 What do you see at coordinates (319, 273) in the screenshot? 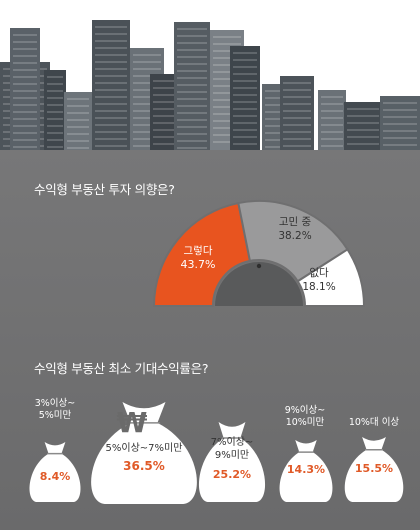
I see `slice-name-no: 없다` at bounding box center [319, 273].